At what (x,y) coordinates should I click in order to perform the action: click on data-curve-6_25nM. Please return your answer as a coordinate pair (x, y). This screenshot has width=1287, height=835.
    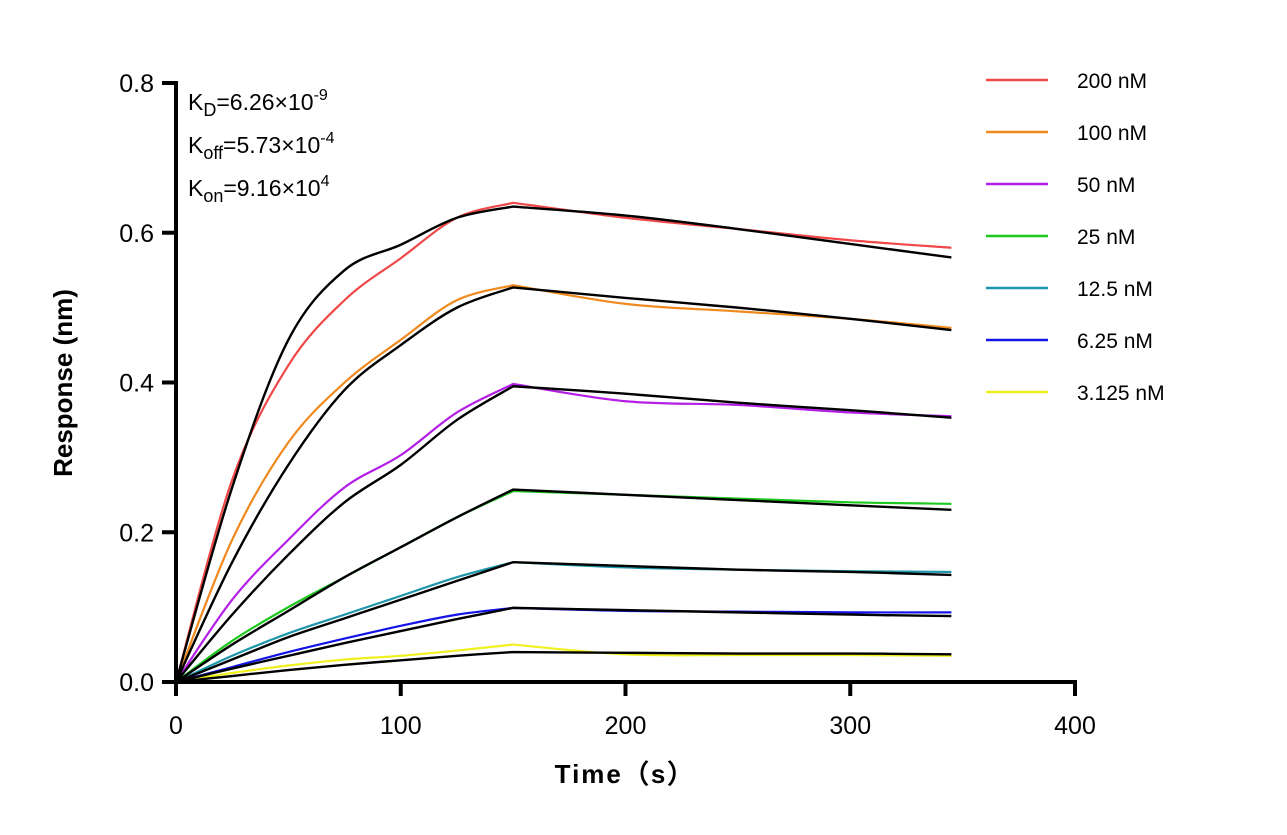
    Looking at the image, I should click on (563, 645).